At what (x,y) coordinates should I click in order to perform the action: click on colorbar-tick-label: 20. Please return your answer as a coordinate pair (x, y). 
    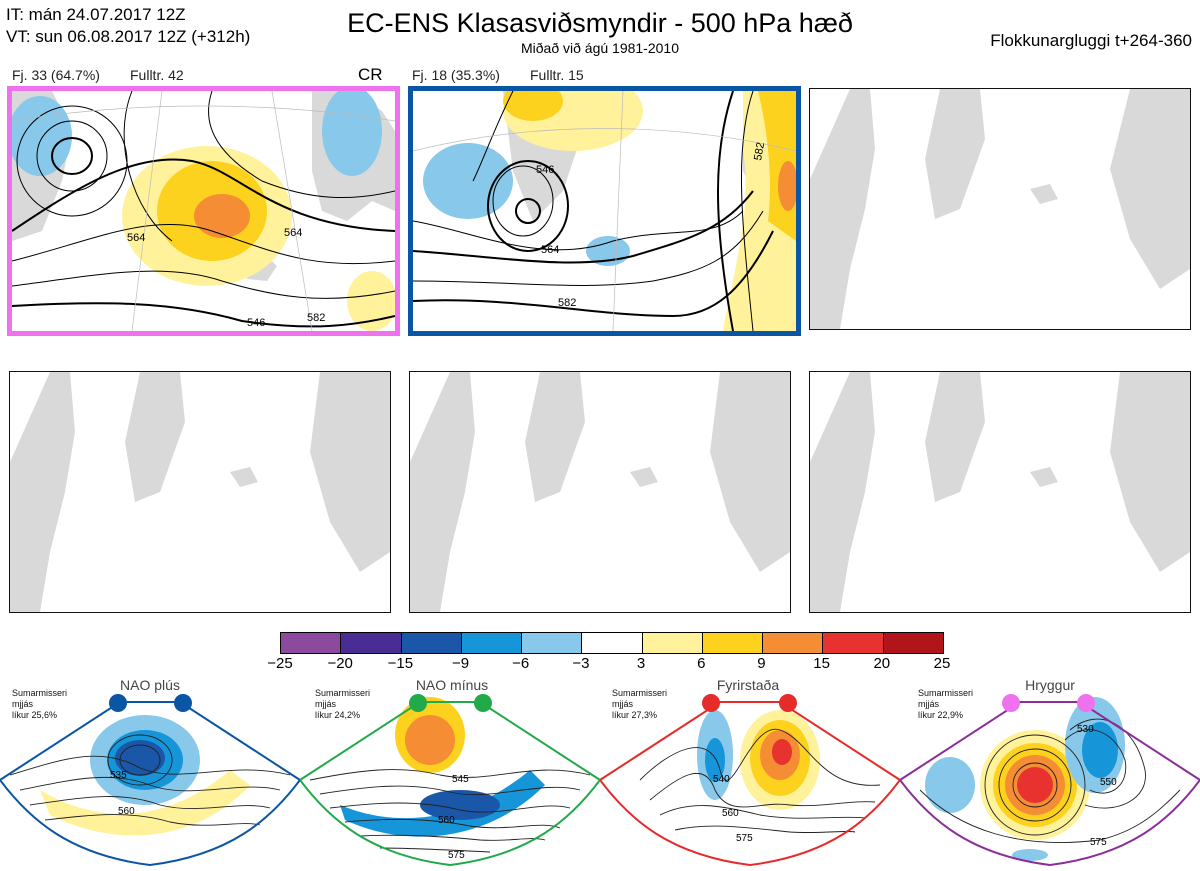
    Looking at the image, I should click on (882, 663).